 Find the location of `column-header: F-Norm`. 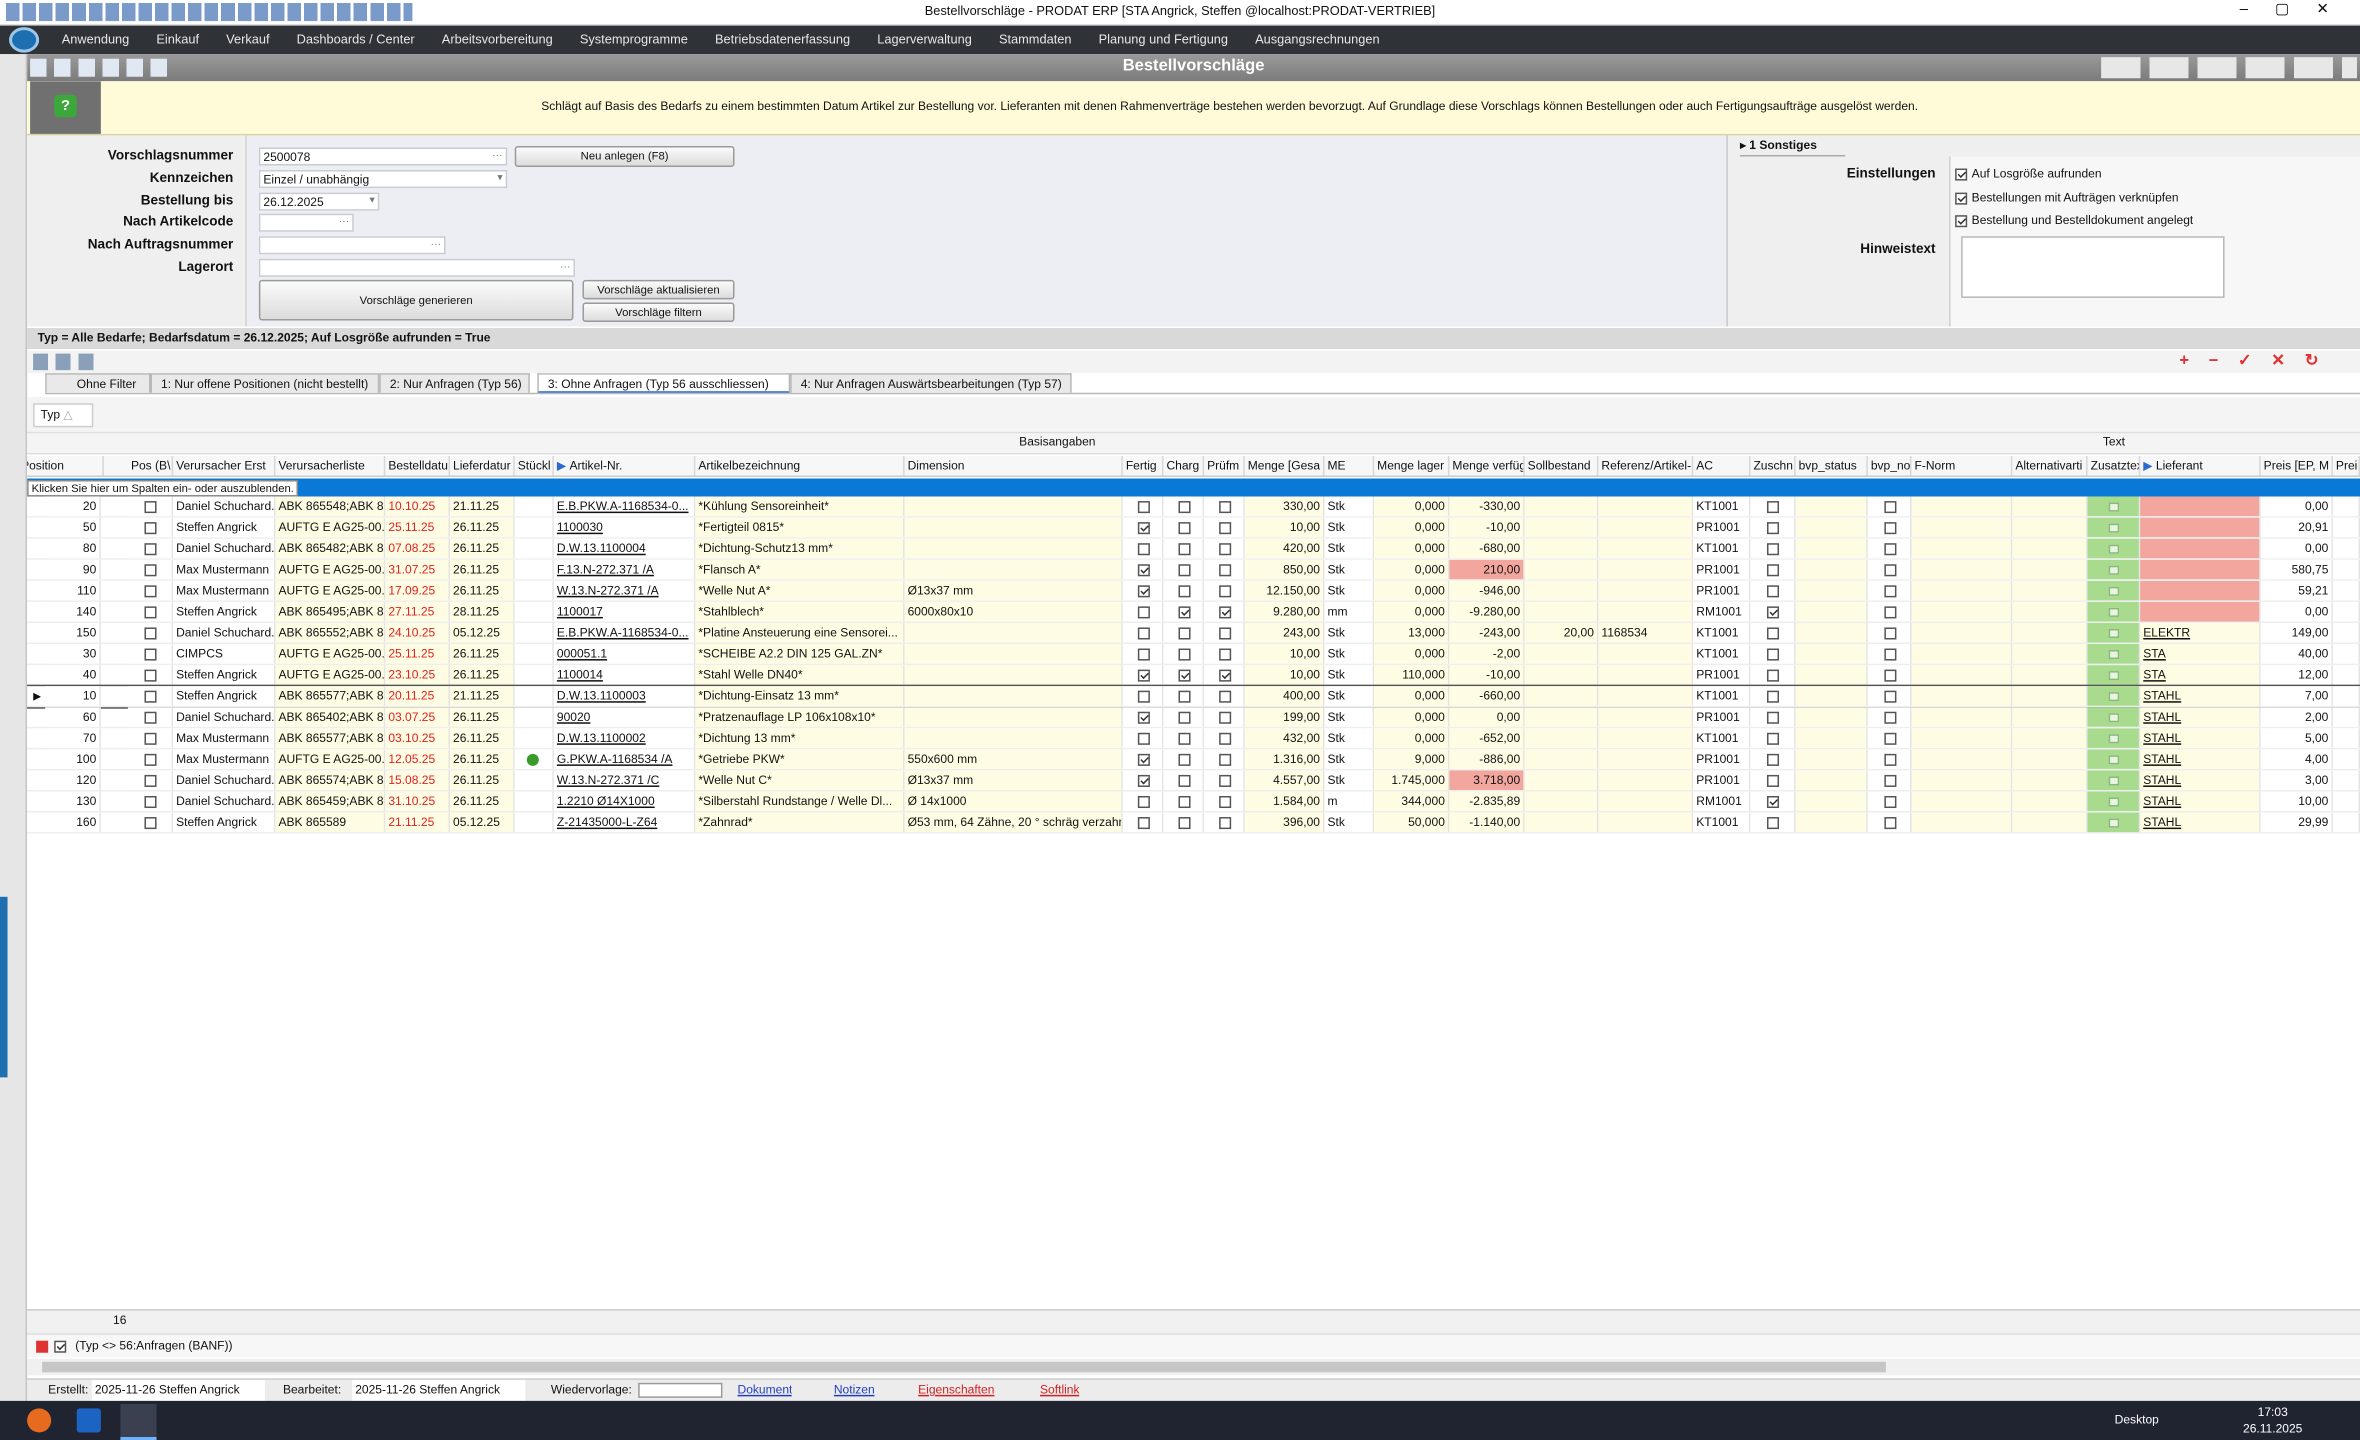

column-header: F-Norm is located at coordinates (1962, 465).